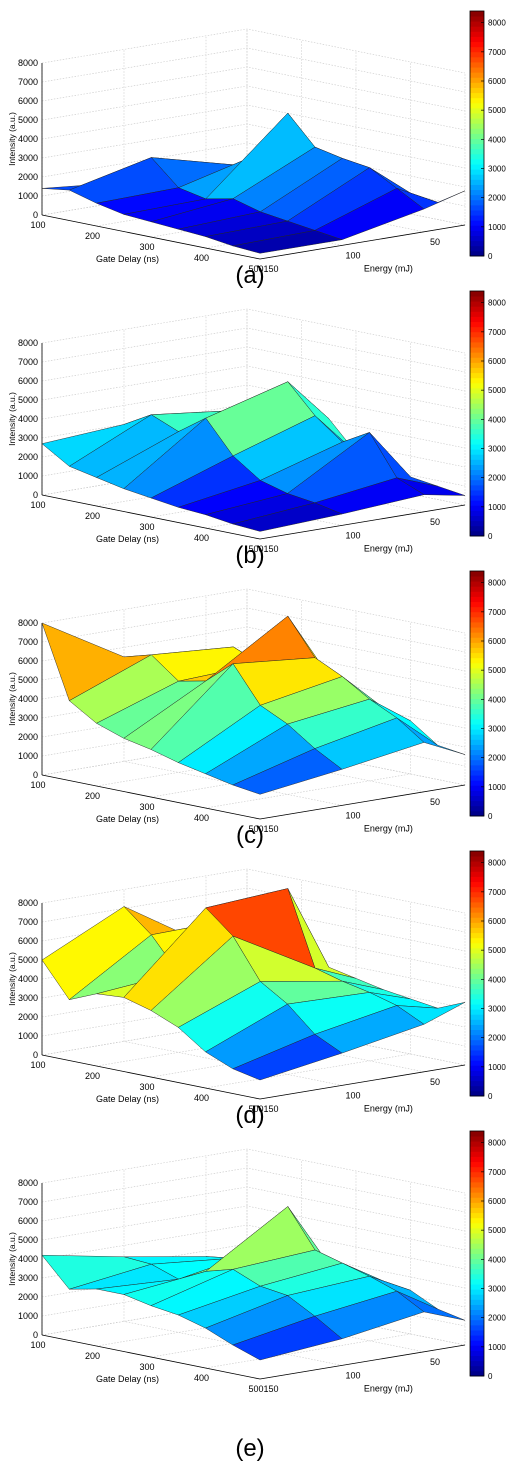  What do you see at coordinates (308, 715) in the screenshot?
I see `grid-line-x` at bounding box center [308, 715].